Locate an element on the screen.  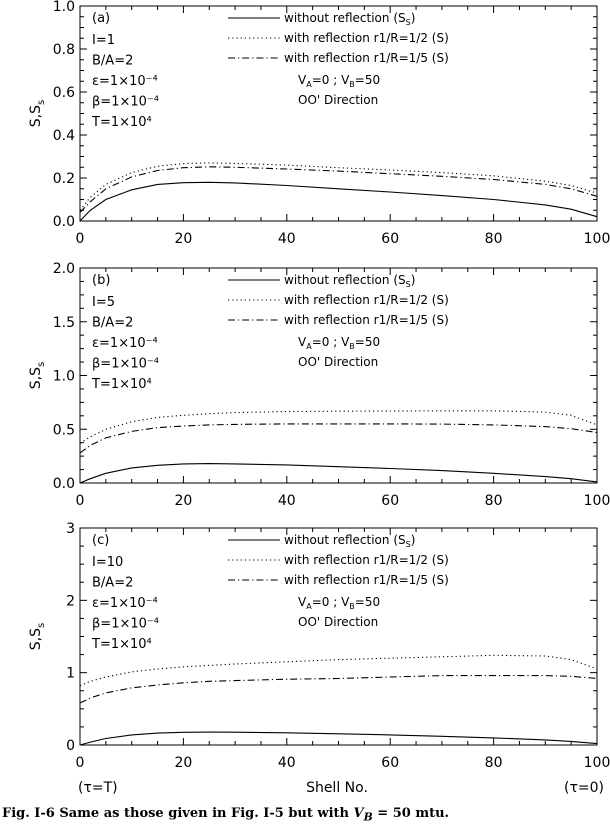
panel-label: (c) is located at coordinates (100, 540).